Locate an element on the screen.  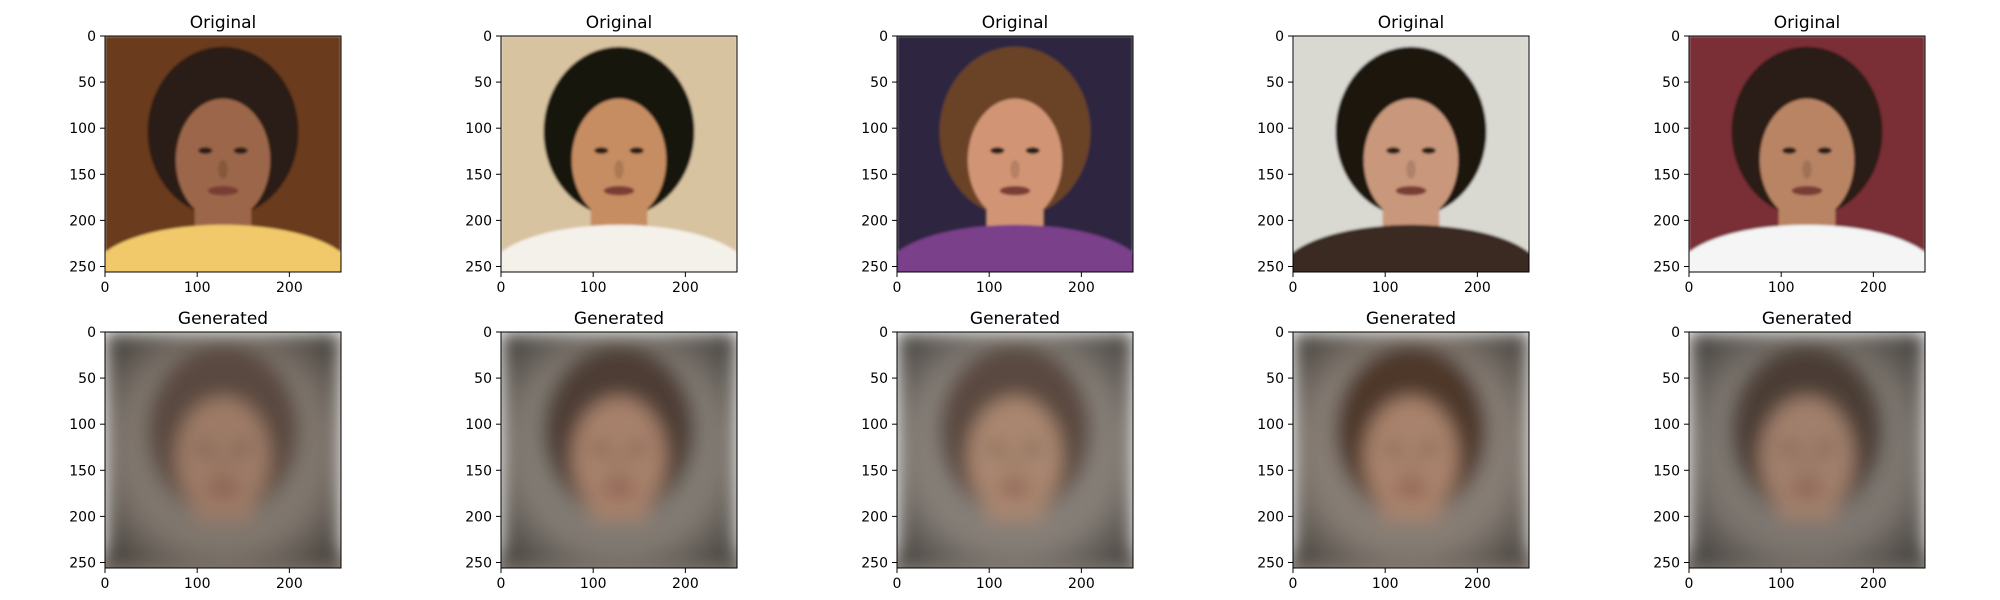
generated-panel-3: Generated 0 50 100 150 200 250 0 100 200 is located at coordinates (997, 450).